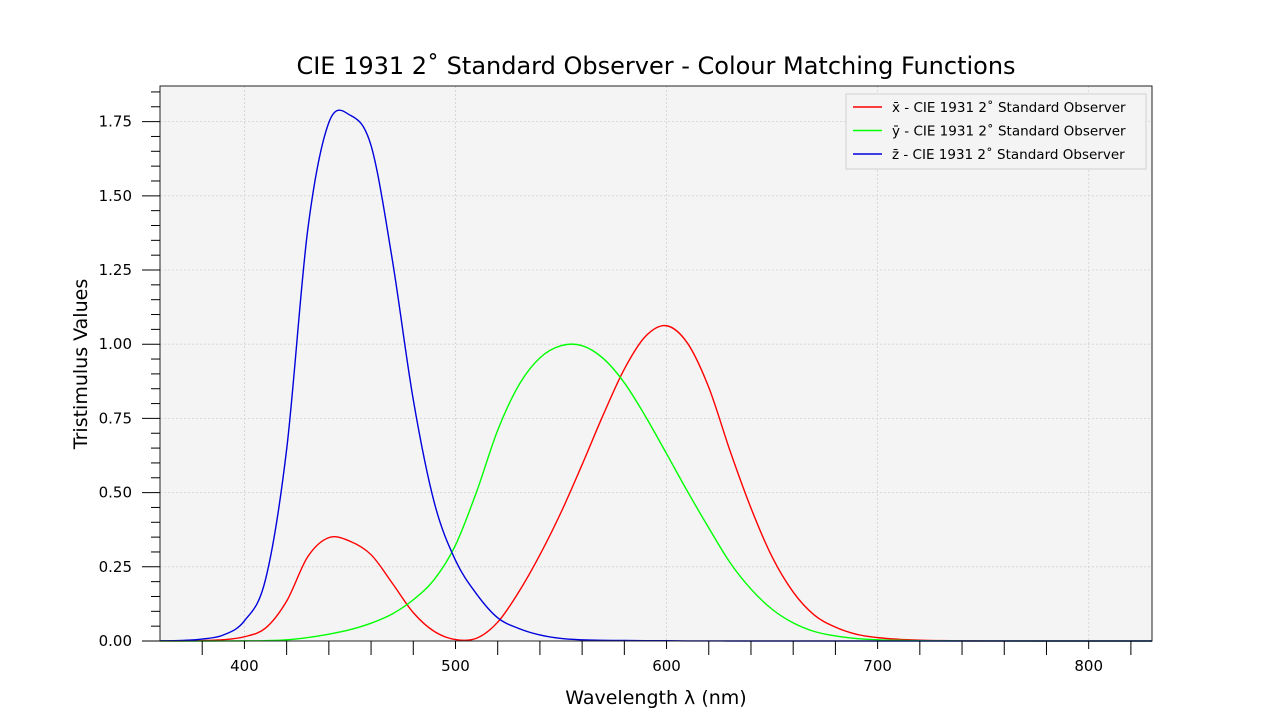 The height and width of the screenshot is (720, 1280). Describe the element at coordinates (1009, 107) in the screenshot. I see `legend-label: x̄ - CIE 1931 2˚ Standard Observer` at that location.